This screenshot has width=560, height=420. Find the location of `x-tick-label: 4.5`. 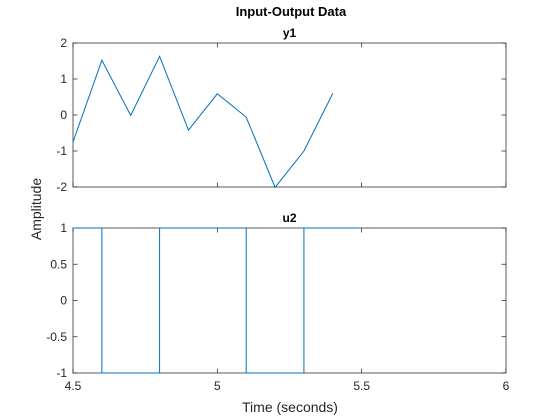

x-tick-label: 4.5 is located at coordinates (73, 386).